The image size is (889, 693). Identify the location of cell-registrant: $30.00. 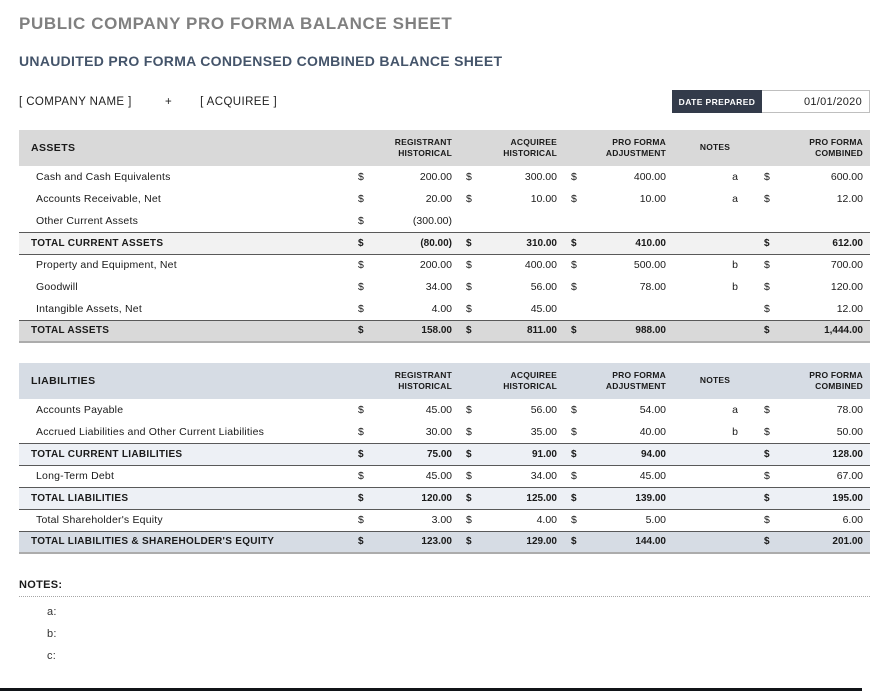
(405, 432).